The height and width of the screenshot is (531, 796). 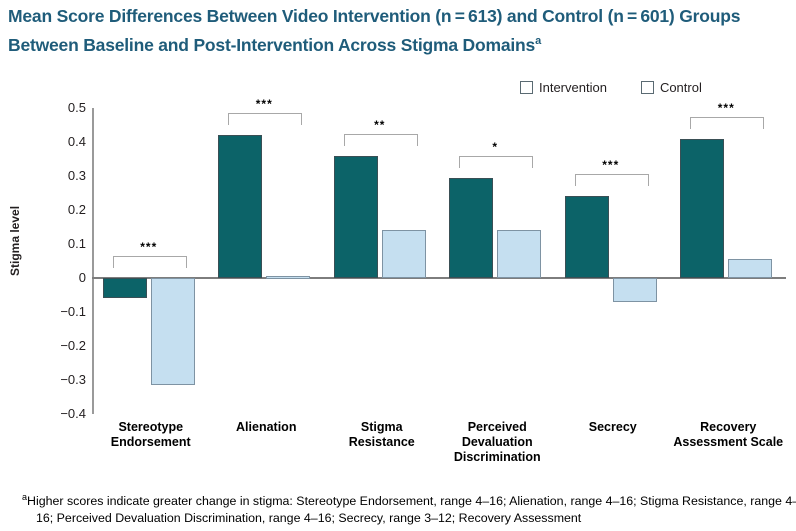 What do you see at coordinates (15, 240) in the screenshot?
I see `y-axis-title: Stigma level` at bounding box center [15, 240].